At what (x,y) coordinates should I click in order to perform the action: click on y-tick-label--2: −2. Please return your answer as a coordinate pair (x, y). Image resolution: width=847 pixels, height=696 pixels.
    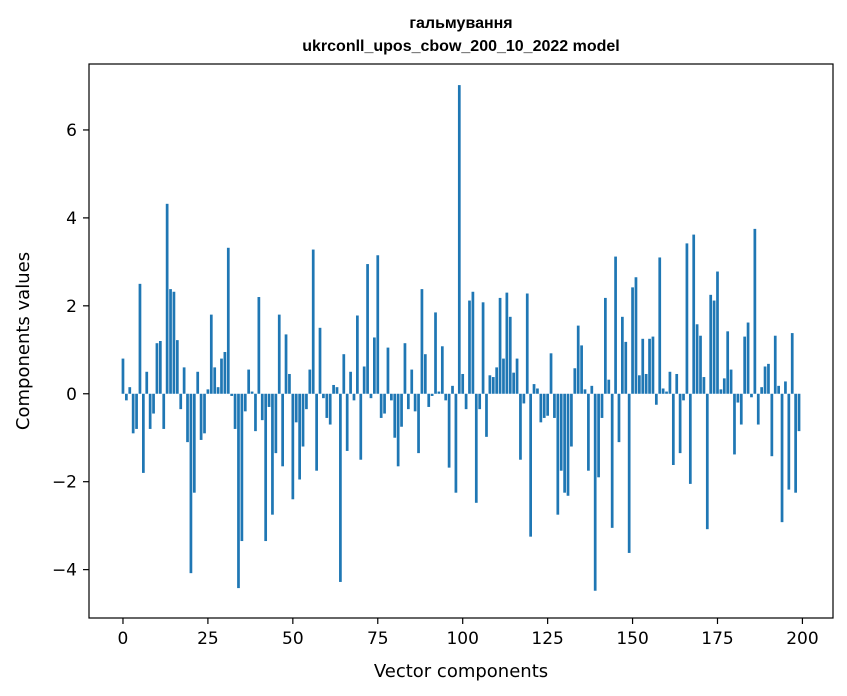
    Looking at the image, I should click on (64, 483).